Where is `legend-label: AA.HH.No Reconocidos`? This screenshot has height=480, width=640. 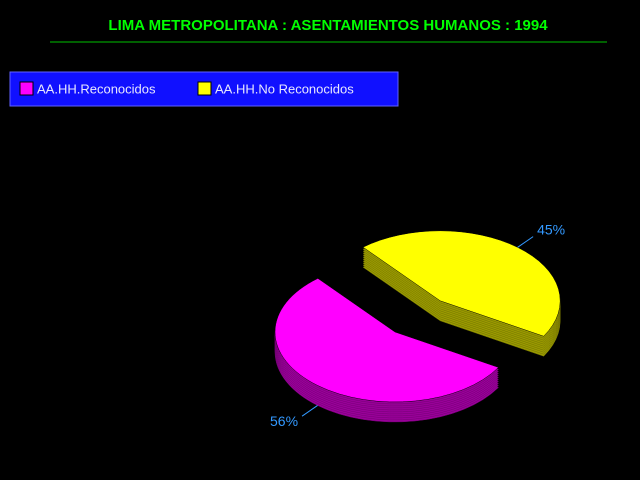 legend-label: AA.HH.No Reconocidos is located at coordinates (284, 88).